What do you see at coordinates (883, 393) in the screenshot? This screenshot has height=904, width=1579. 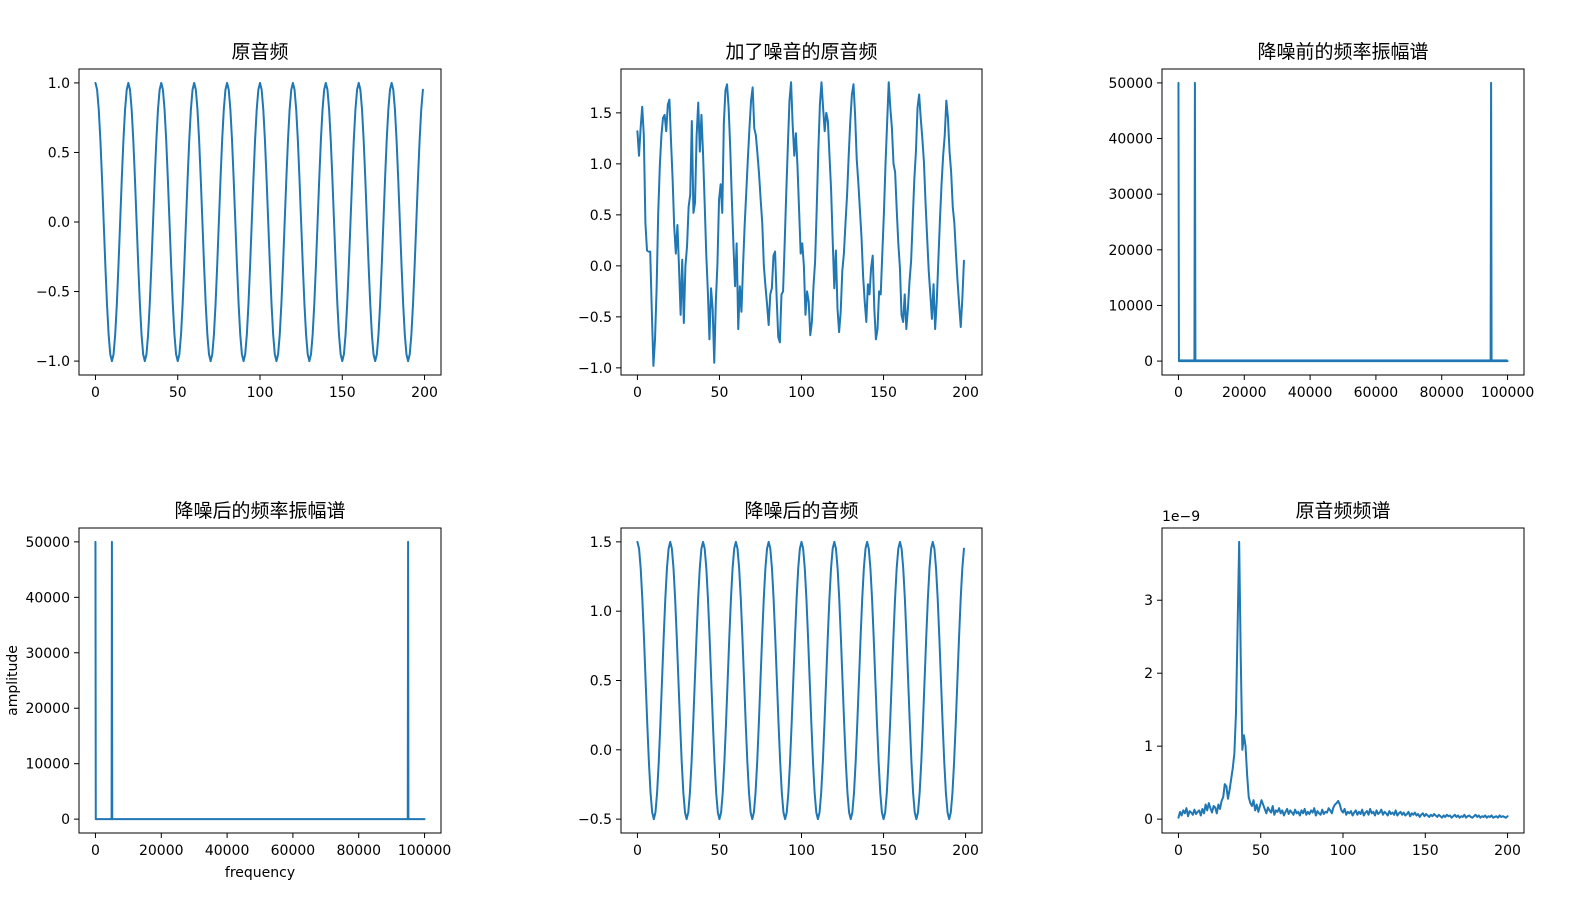 I see `x-tick-label-noisy-3: 150` at bounding box center [883, 393].